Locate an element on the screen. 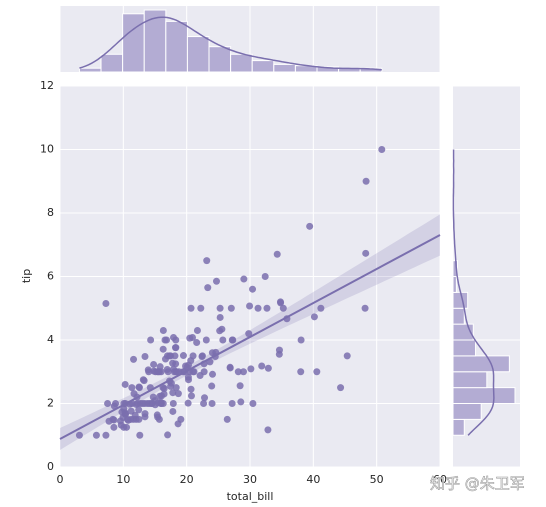 The image size is (546, 507). x-tick-label: 10 is located at coordinates (123, 479).